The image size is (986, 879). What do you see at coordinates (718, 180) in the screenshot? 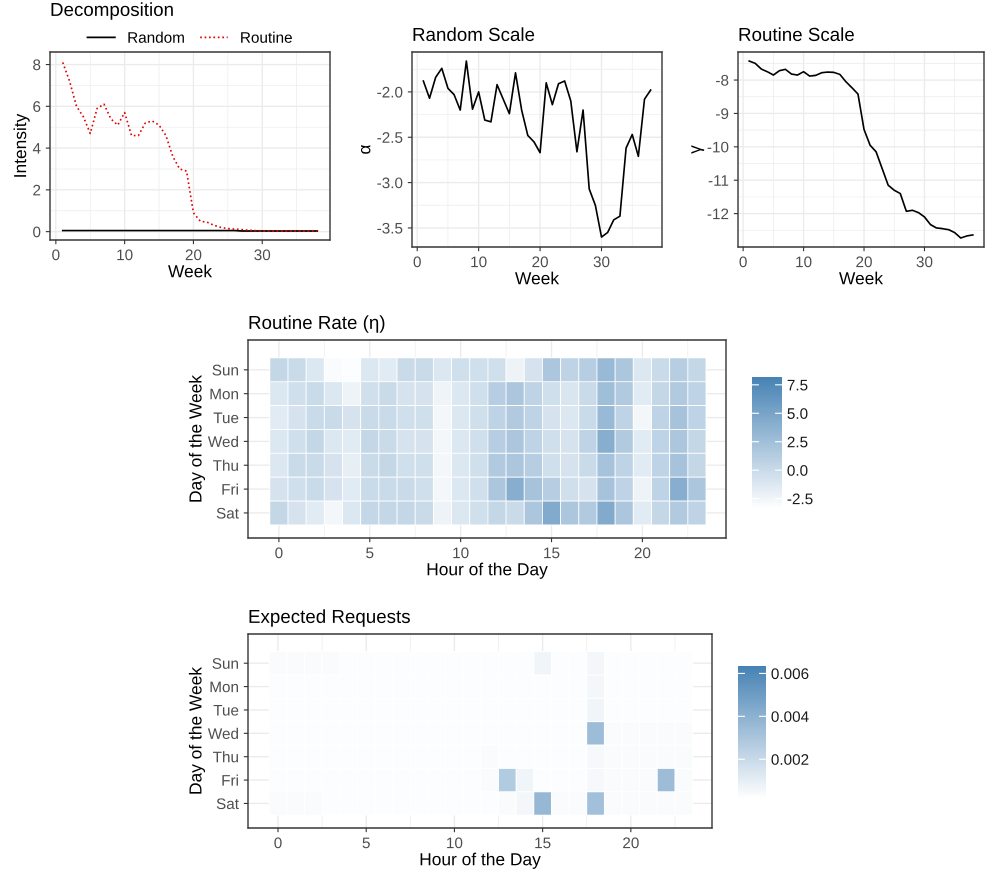
I see `y-tick-label: -11` at bounding box center [718, 180].